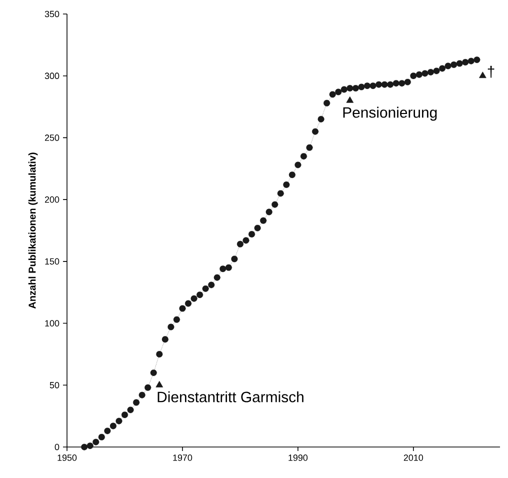  What do you see at coordinates (491, 72) in the screenshot?
I see `annotation: †` at bounding box center [491, 72].